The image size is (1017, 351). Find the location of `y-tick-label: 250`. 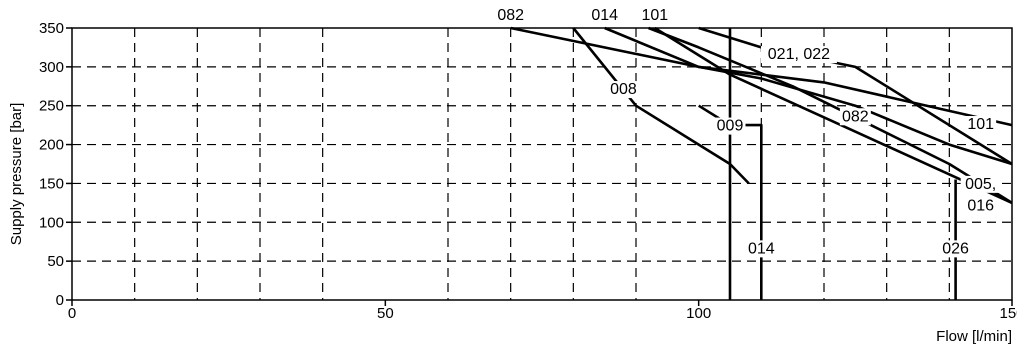

y-tick-label: 250 is located at coordinates (51, 106).